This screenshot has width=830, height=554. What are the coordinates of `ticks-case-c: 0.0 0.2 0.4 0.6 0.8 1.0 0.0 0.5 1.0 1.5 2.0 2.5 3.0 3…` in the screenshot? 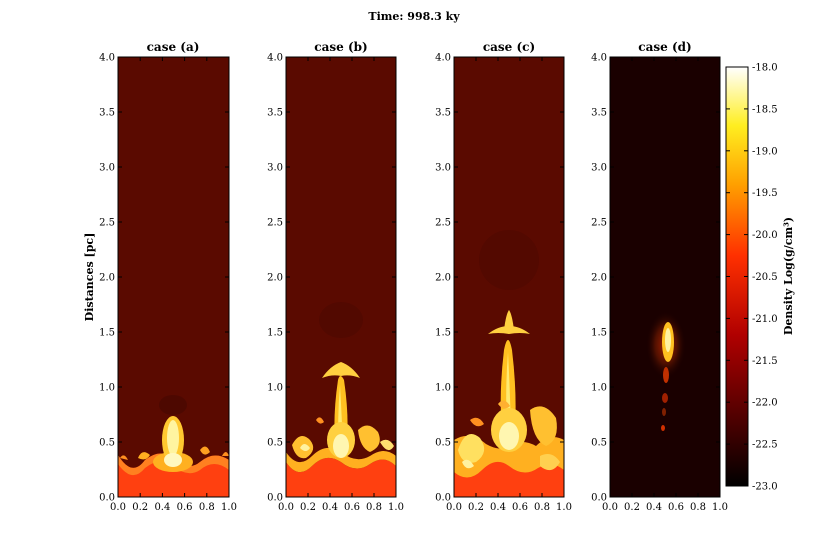 It's located at (503, 283).